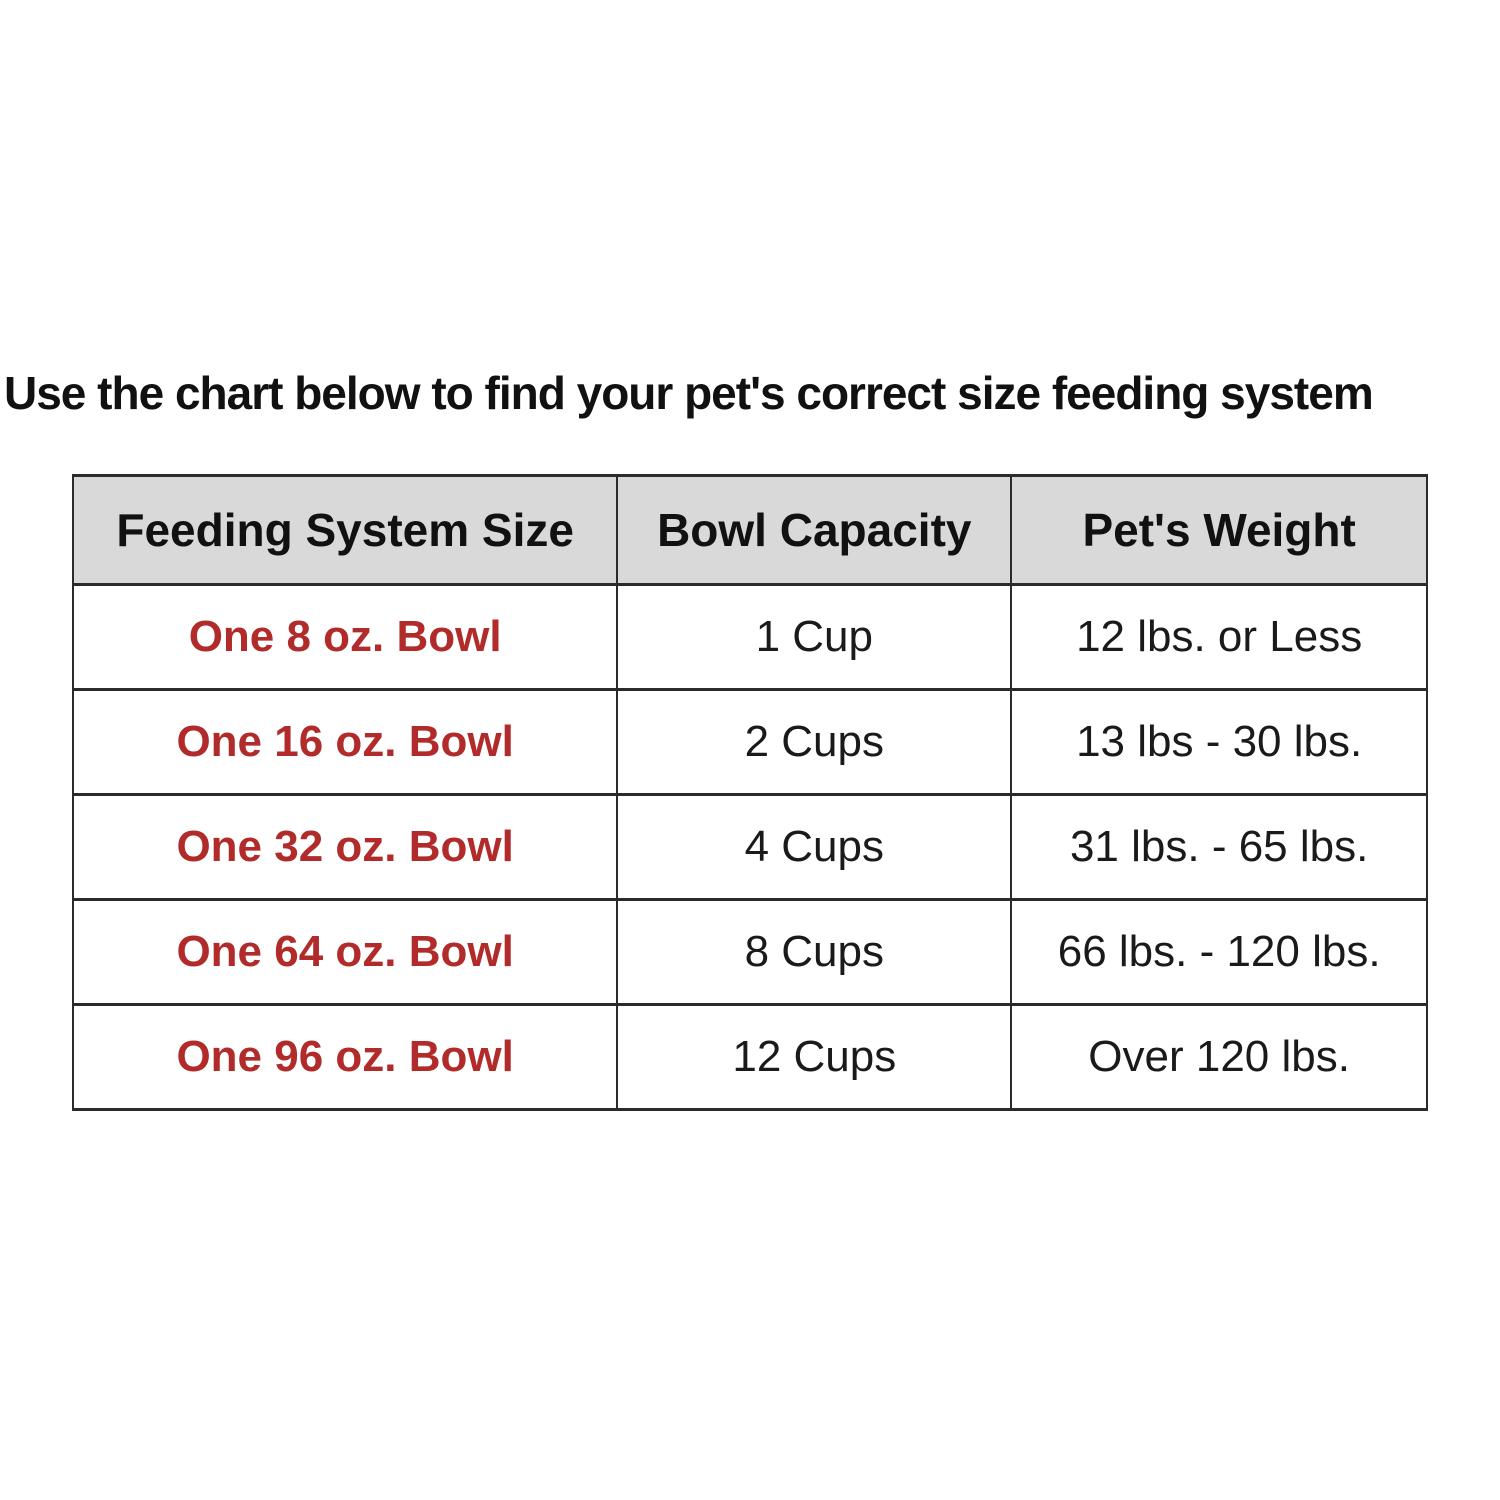 The height and width of the screenshot is (1500, 1500). What do you see at coordinates (1219, 847) in the screenshot?
I see `cell-pet-weight: 31 lbs. - 65 lbs.` at bounding box center [1219, 847].